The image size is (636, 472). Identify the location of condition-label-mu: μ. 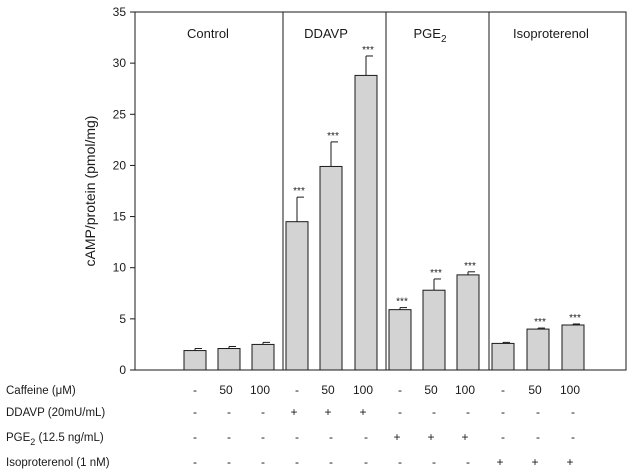
(59, 391).